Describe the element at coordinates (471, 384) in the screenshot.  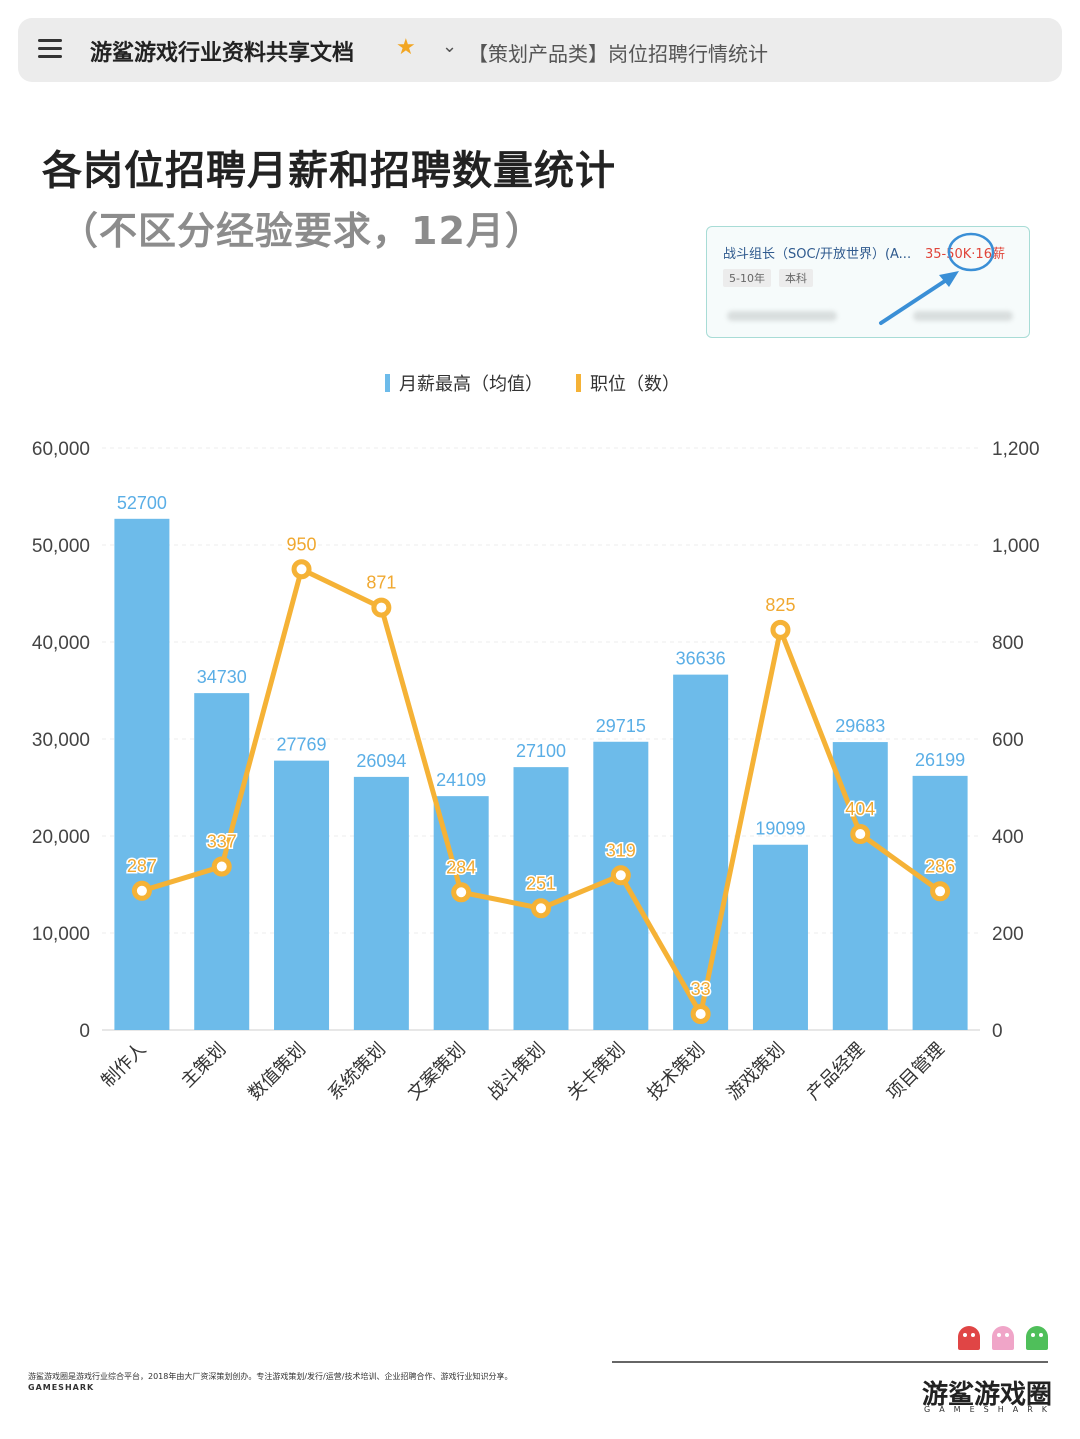
I see `legend-label: 月薪最高（均值）` at that location.